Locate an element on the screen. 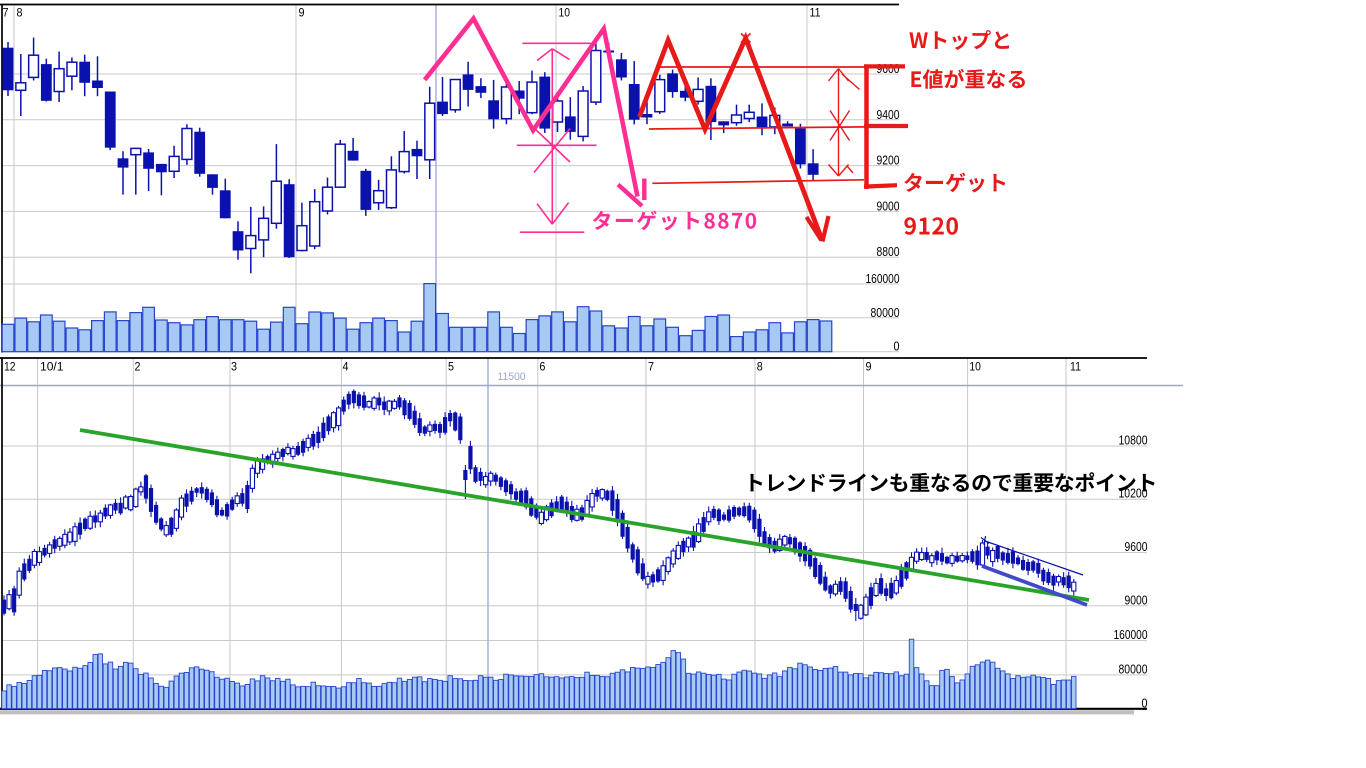 The image size is (1366, 768). svg-text: 11500 is located at coordinates (512, 377).